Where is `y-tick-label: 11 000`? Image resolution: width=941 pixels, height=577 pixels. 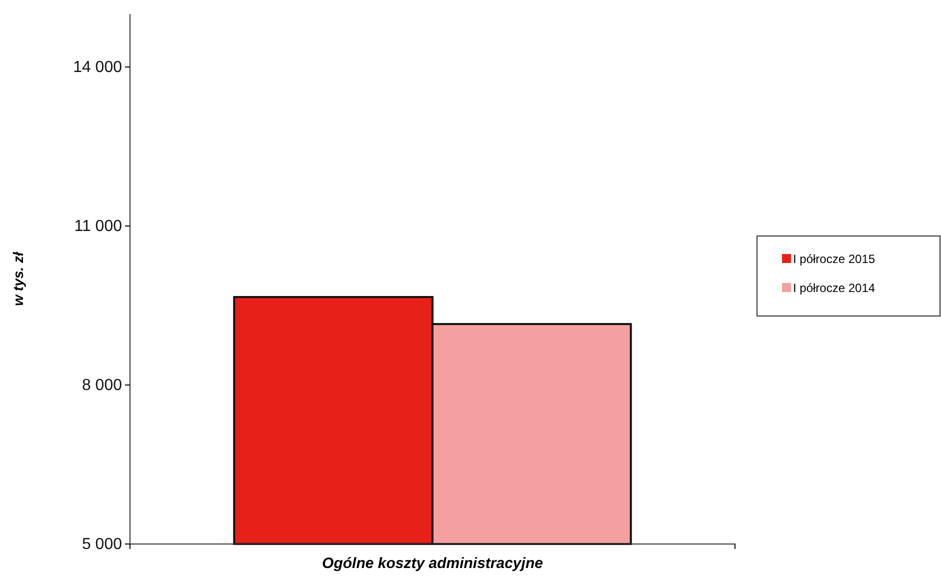
y-tick-label: 11 000 is located at coordinates (98, 227).